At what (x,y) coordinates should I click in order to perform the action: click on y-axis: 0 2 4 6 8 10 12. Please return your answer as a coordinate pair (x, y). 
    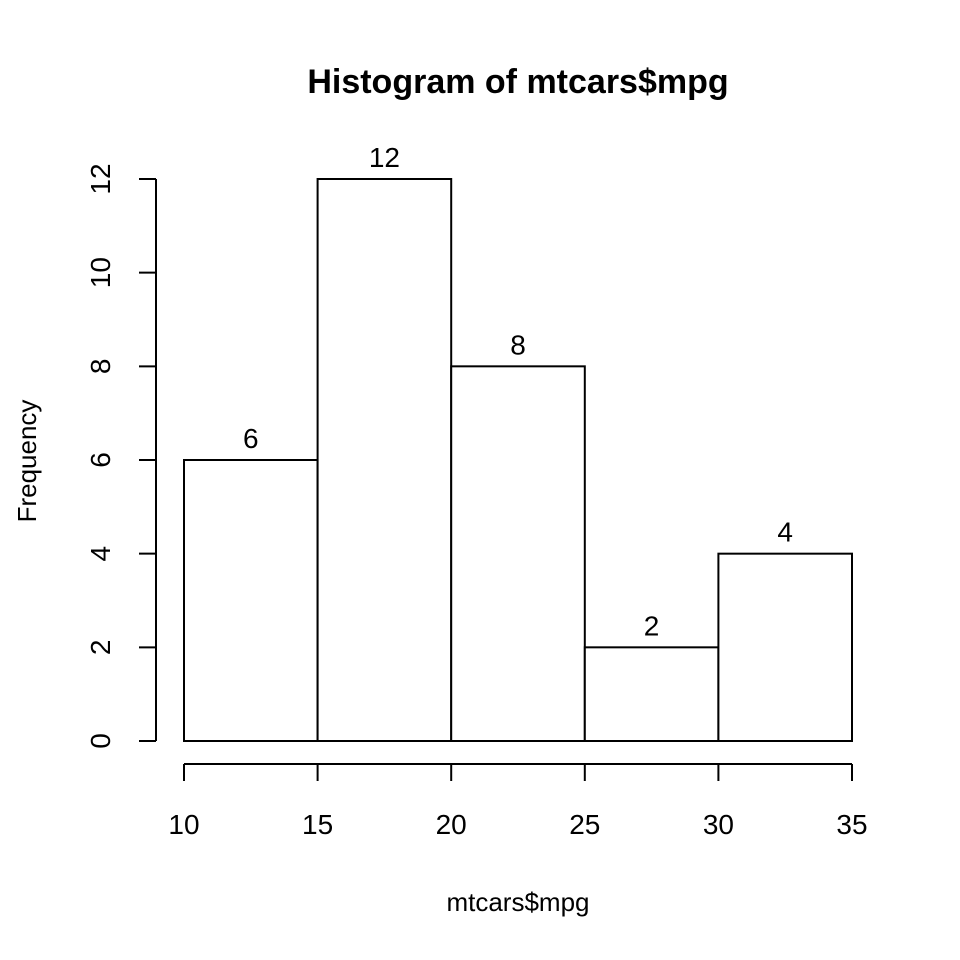
    Looking at the image, I should click on (121, 456).